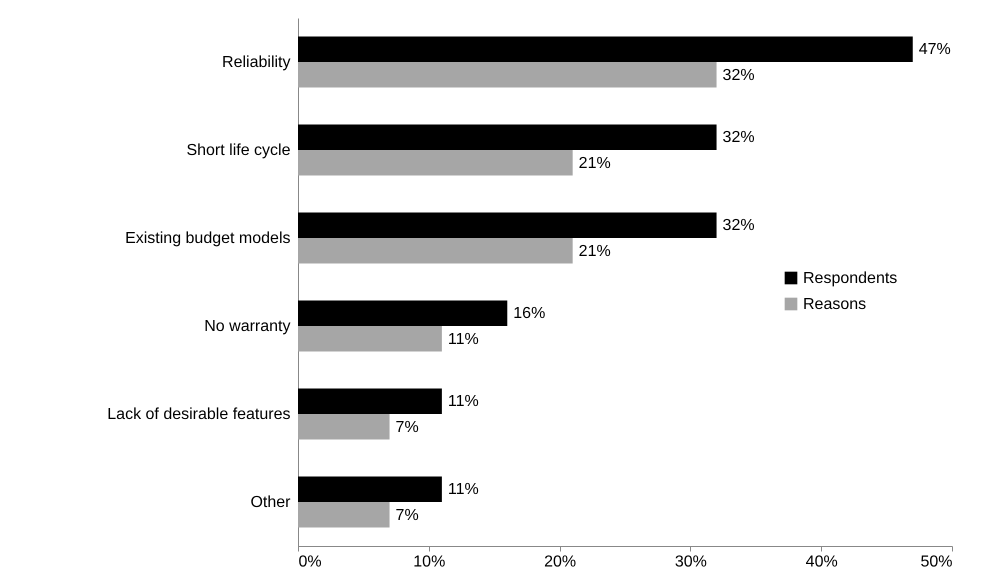  What do you see at coordinates (198, 414) in the screenshot?
I see `y-tick-label: Lack of desirable features` at bounding box center [198, 414].